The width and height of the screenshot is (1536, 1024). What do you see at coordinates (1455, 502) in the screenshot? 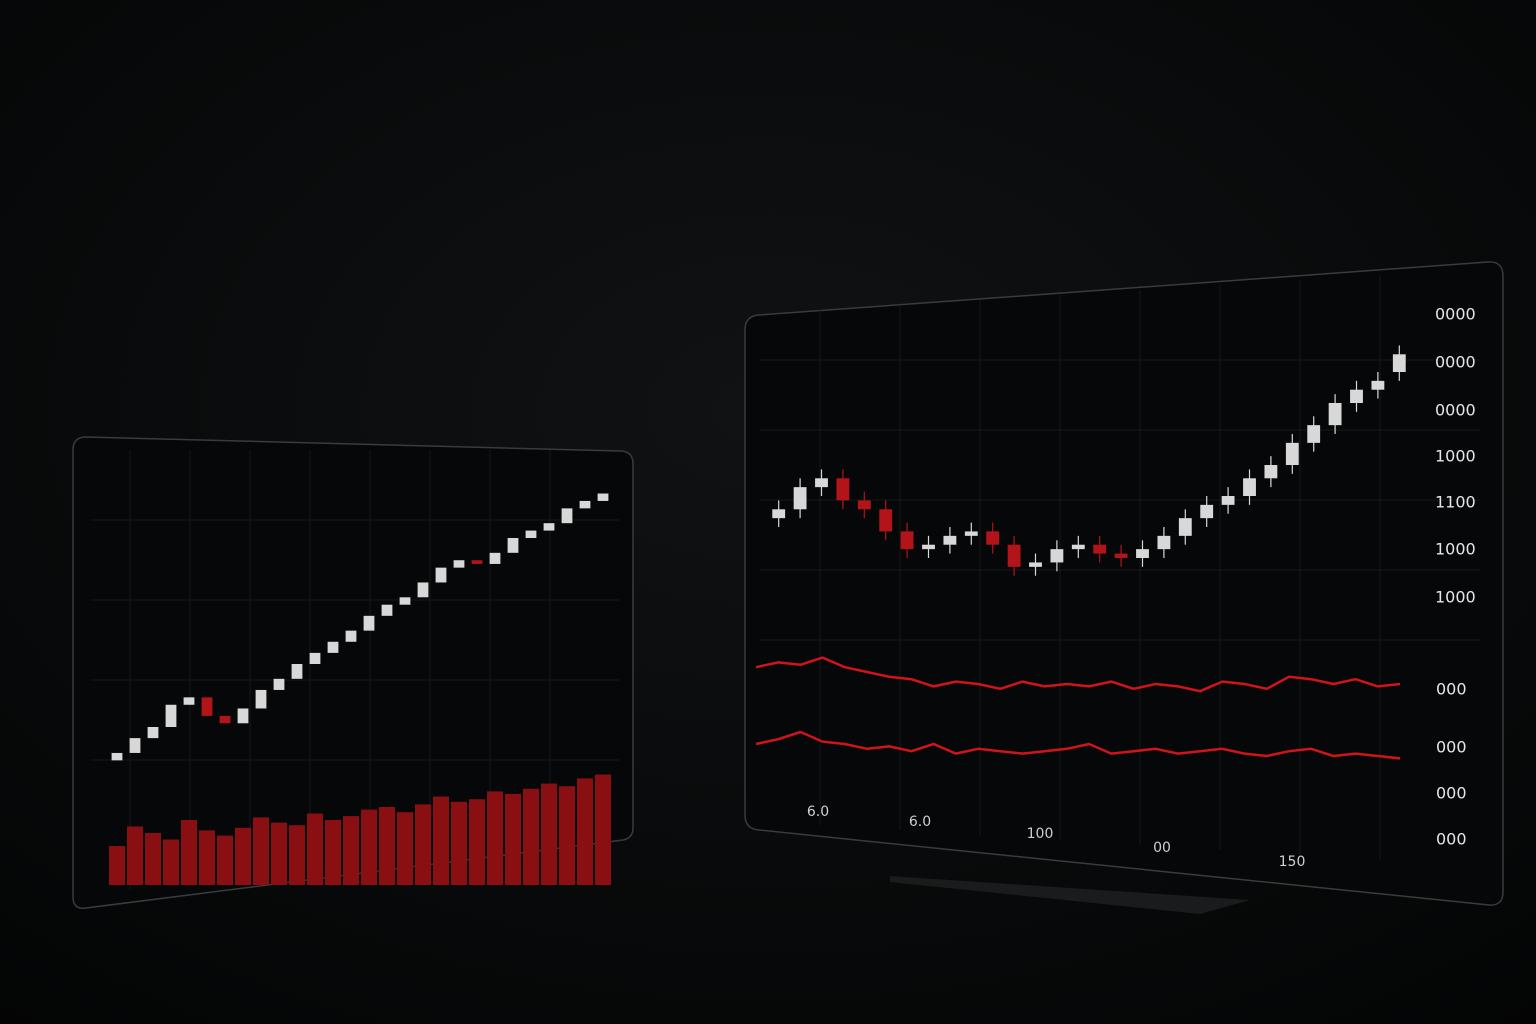
I see `y-axis-label: 1100` at bounding box center [1455, 502].